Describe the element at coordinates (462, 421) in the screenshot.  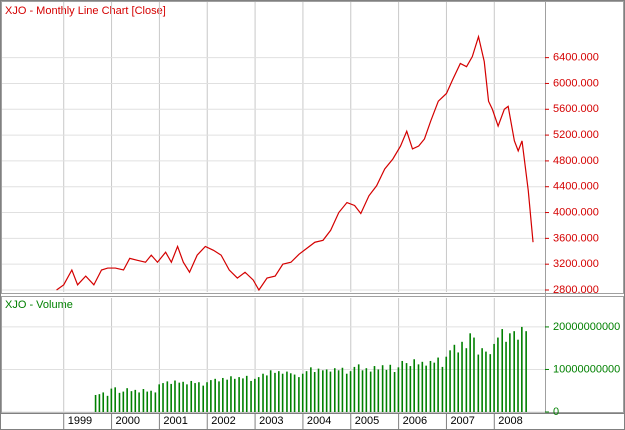
I see `x-tick-label: 2007` at that location.